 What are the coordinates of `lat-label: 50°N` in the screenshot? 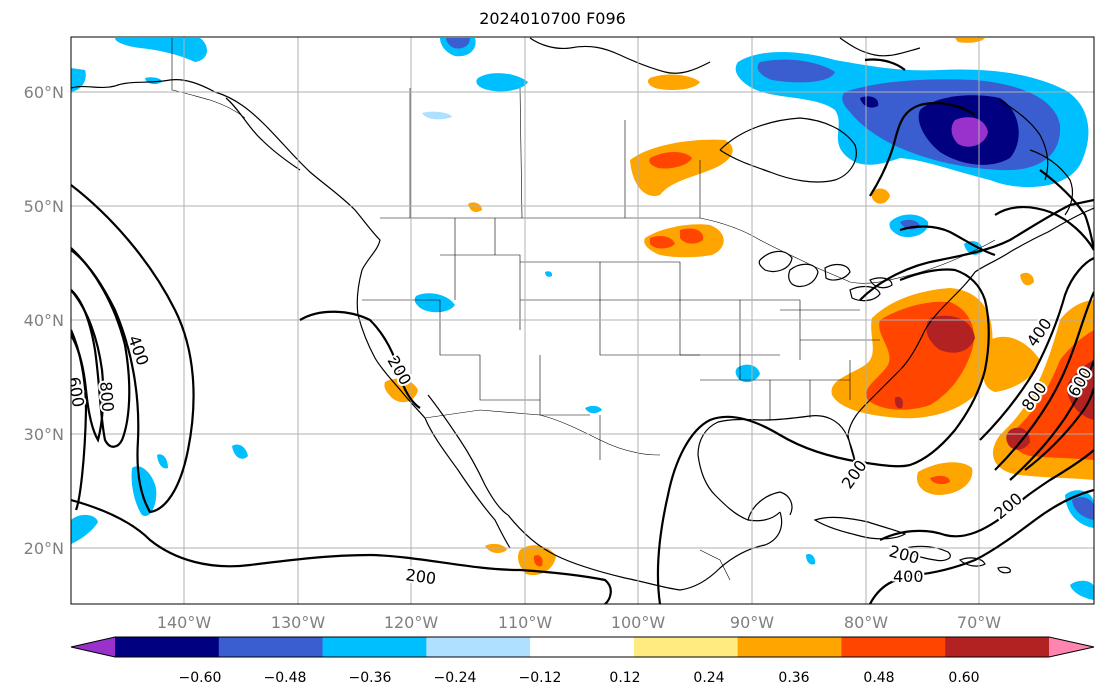 It's located at (44, 206).